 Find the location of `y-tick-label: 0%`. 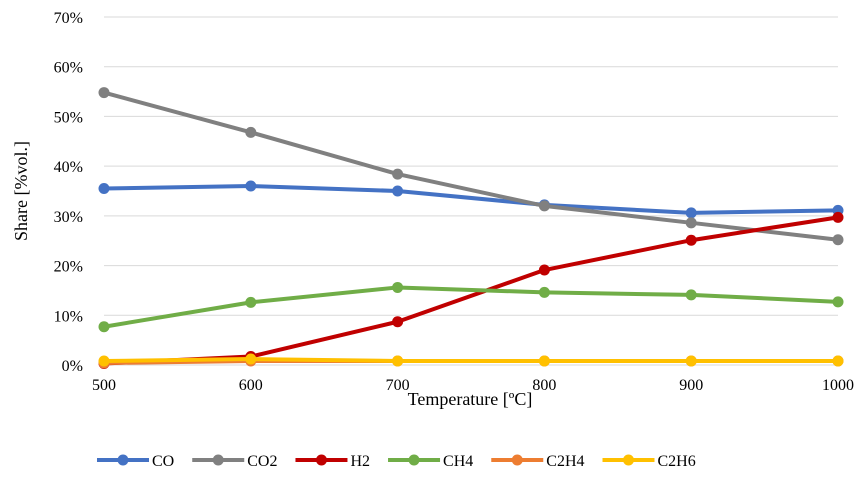

y-tick-label: 0% is located at coordinates (72, 366).